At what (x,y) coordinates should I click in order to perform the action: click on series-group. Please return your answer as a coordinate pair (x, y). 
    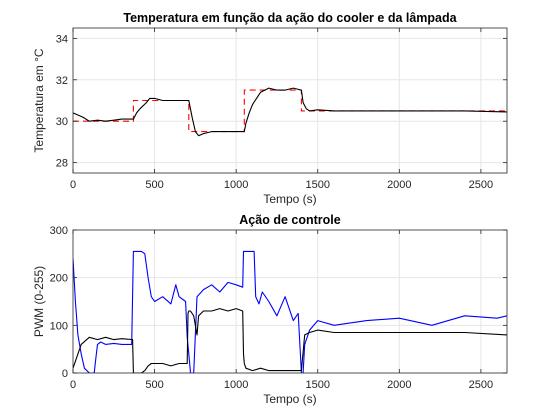
    Looking at the image, I should click on (290, 112).